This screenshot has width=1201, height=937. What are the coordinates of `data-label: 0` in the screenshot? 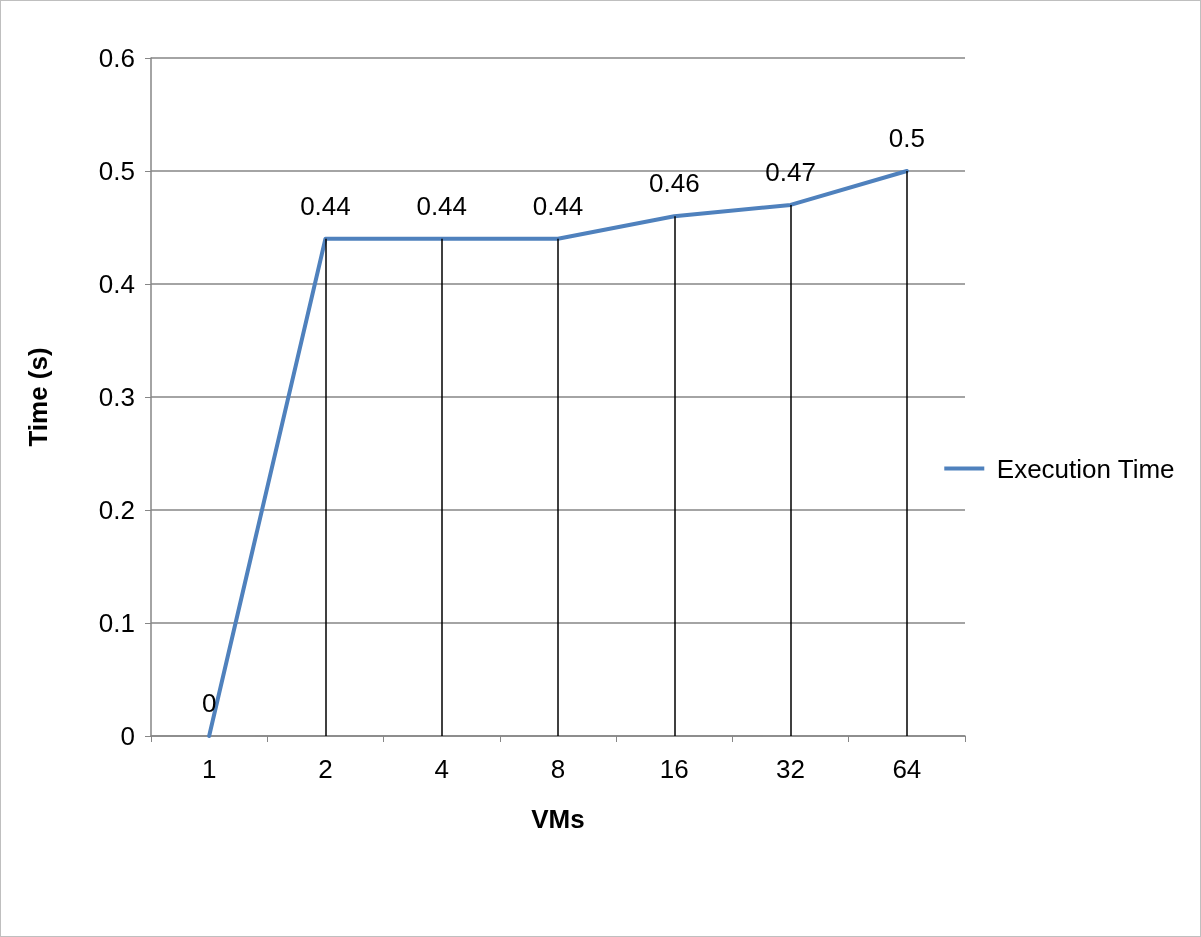 It's located at (209, 703).